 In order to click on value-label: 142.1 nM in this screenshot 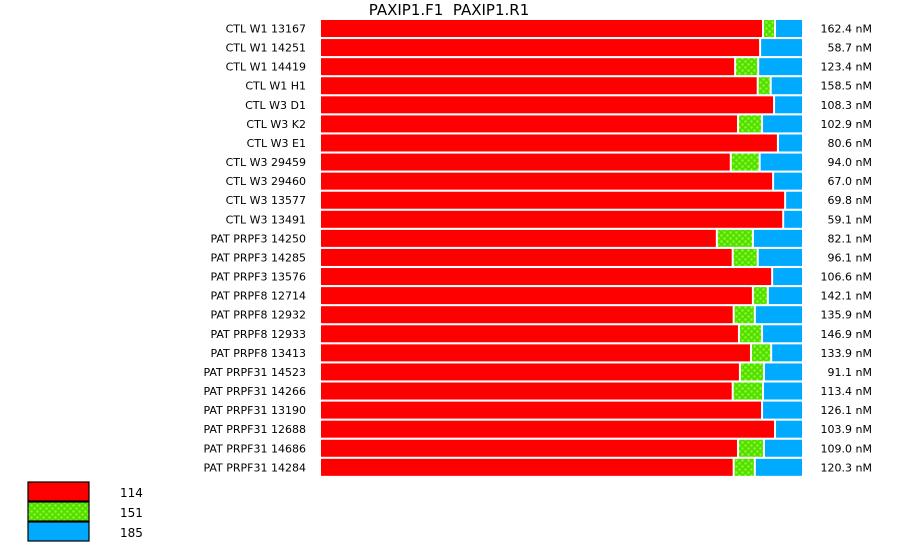, I will do `click(846, 296)`.